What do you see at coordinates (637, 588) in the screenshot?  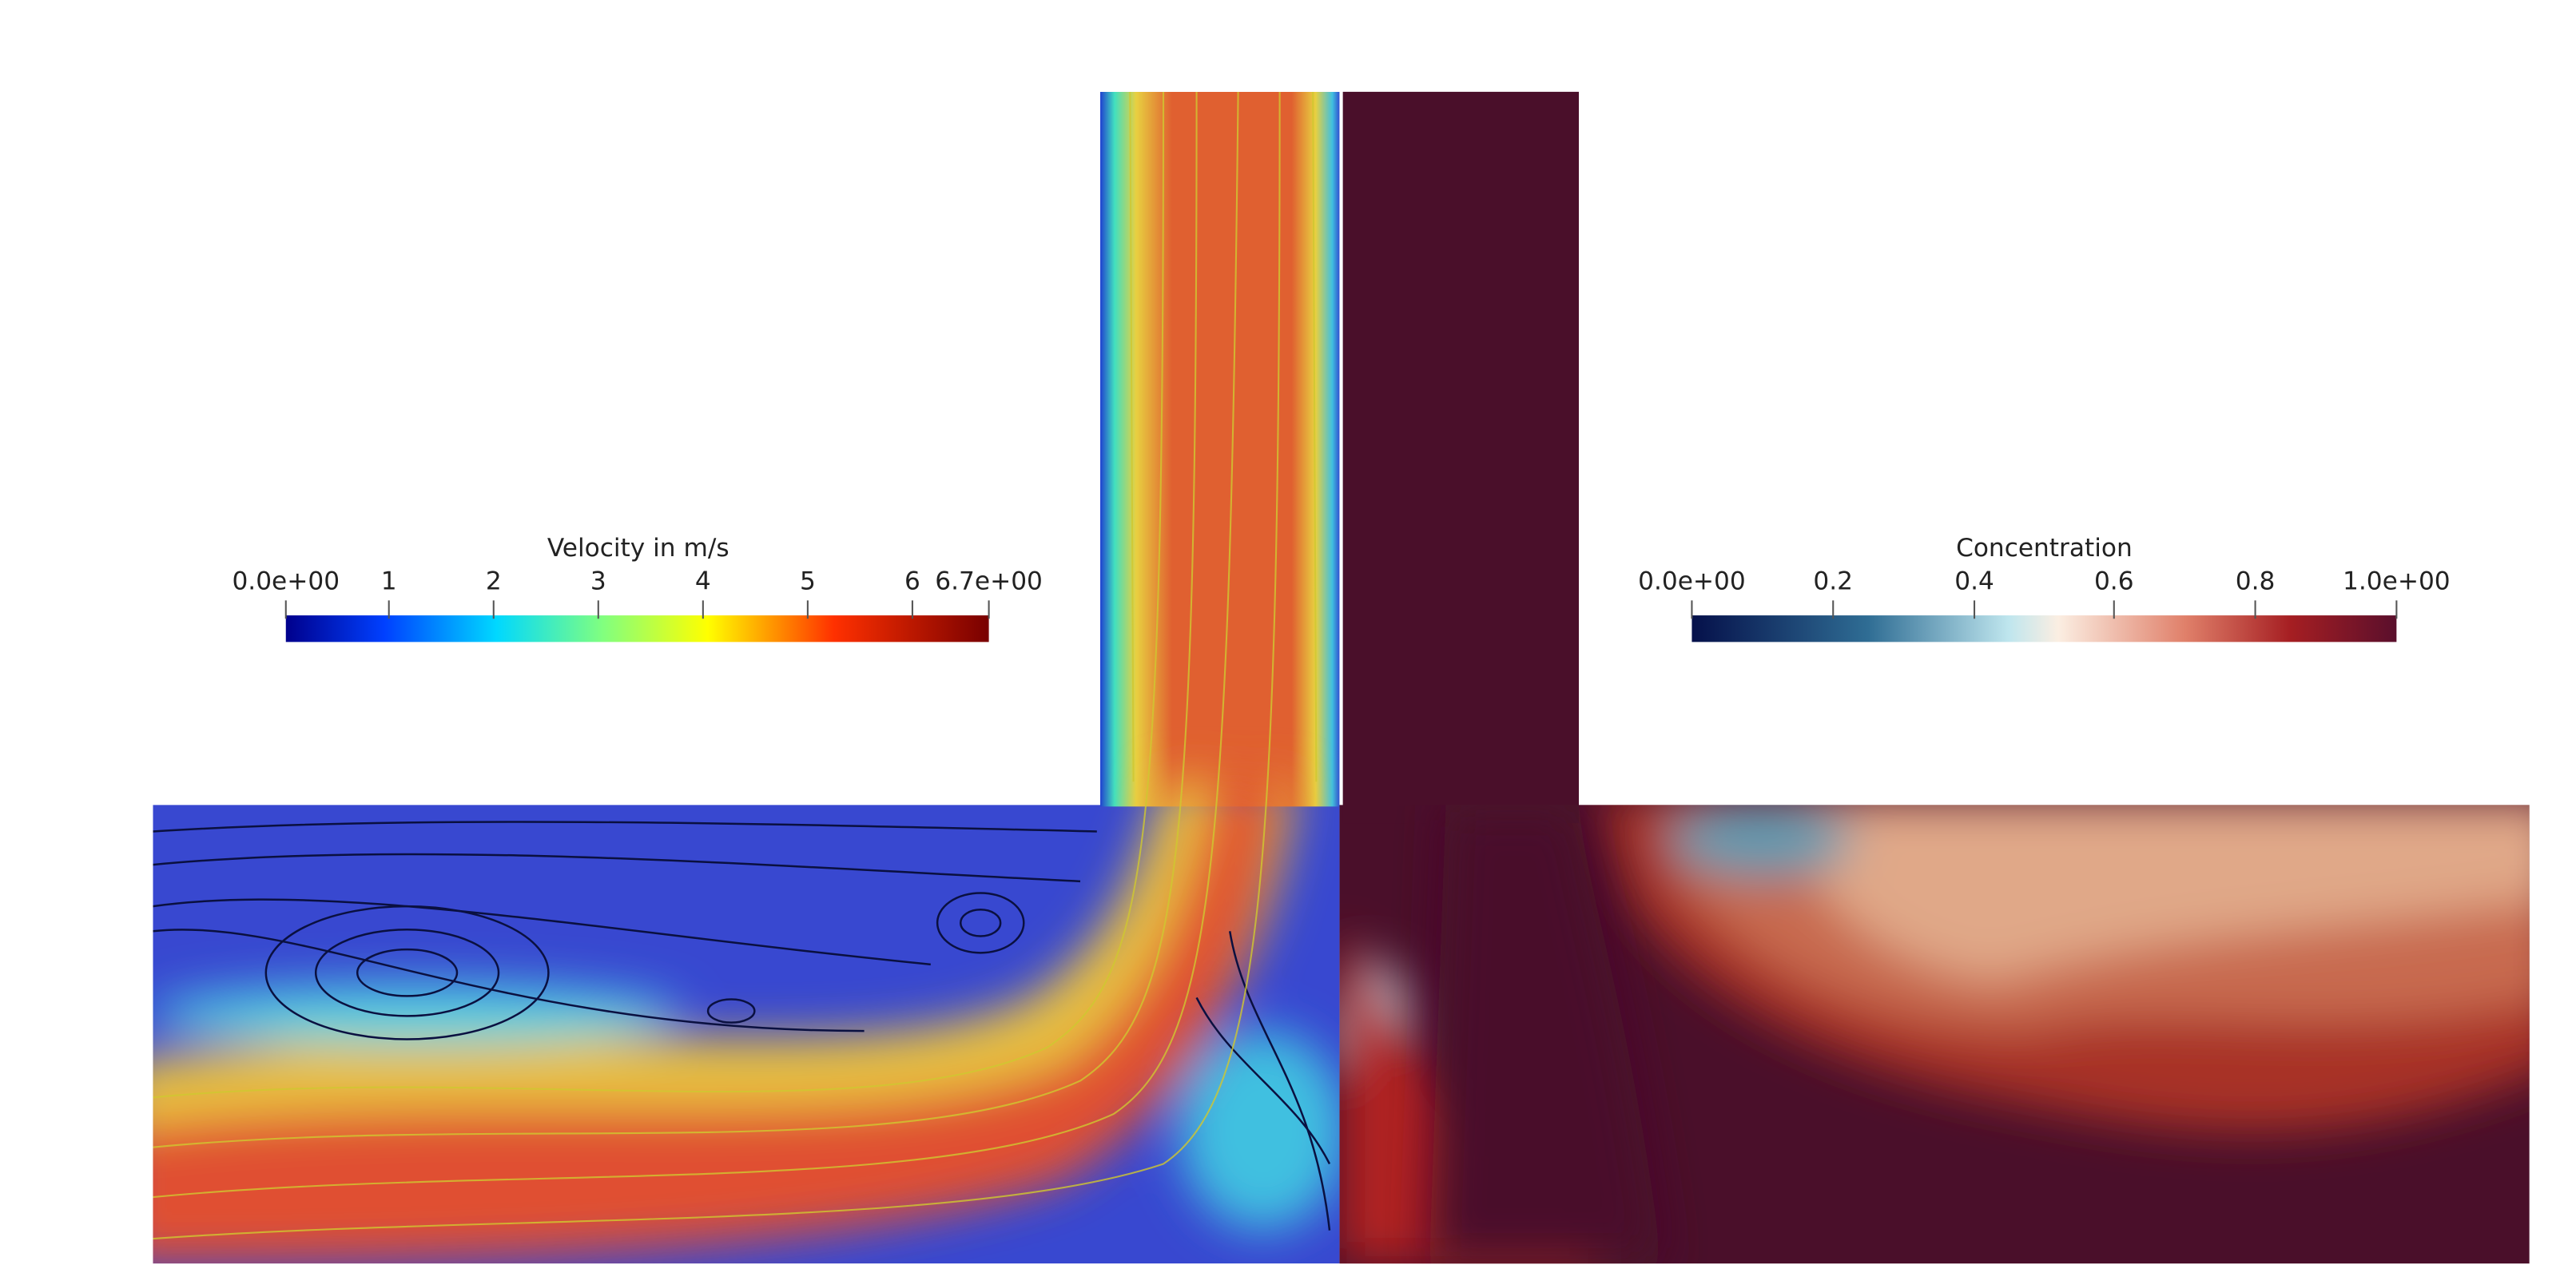 I see `velocity-legend: Velocity in m/s 0.0e+00 1 2 3 4 5 6 6.7e+00` at bounding box center [637, 588].